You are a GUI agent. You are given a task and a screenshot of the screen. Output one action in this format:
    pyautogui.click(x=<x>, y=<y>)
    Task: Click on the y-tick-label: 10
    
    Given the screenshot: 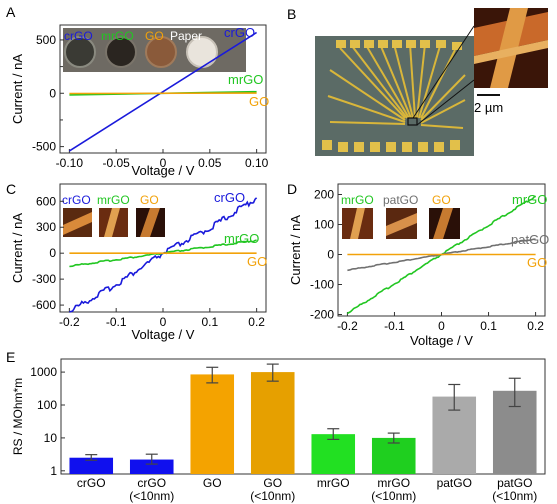 What is the action you would take?
    pyautogui.click(x=51, y=438)
    